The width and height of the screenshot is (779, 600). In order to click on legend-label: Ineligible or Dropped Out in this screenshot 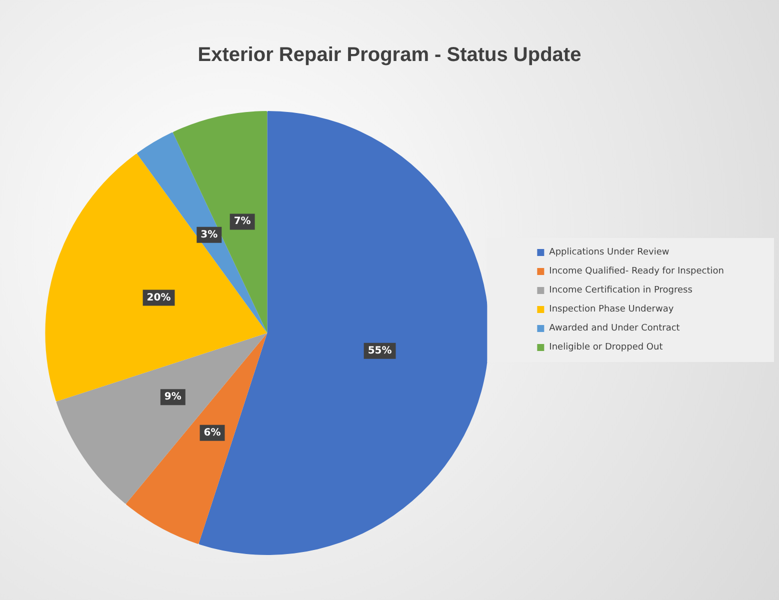, I will do `click(606, 347)`.